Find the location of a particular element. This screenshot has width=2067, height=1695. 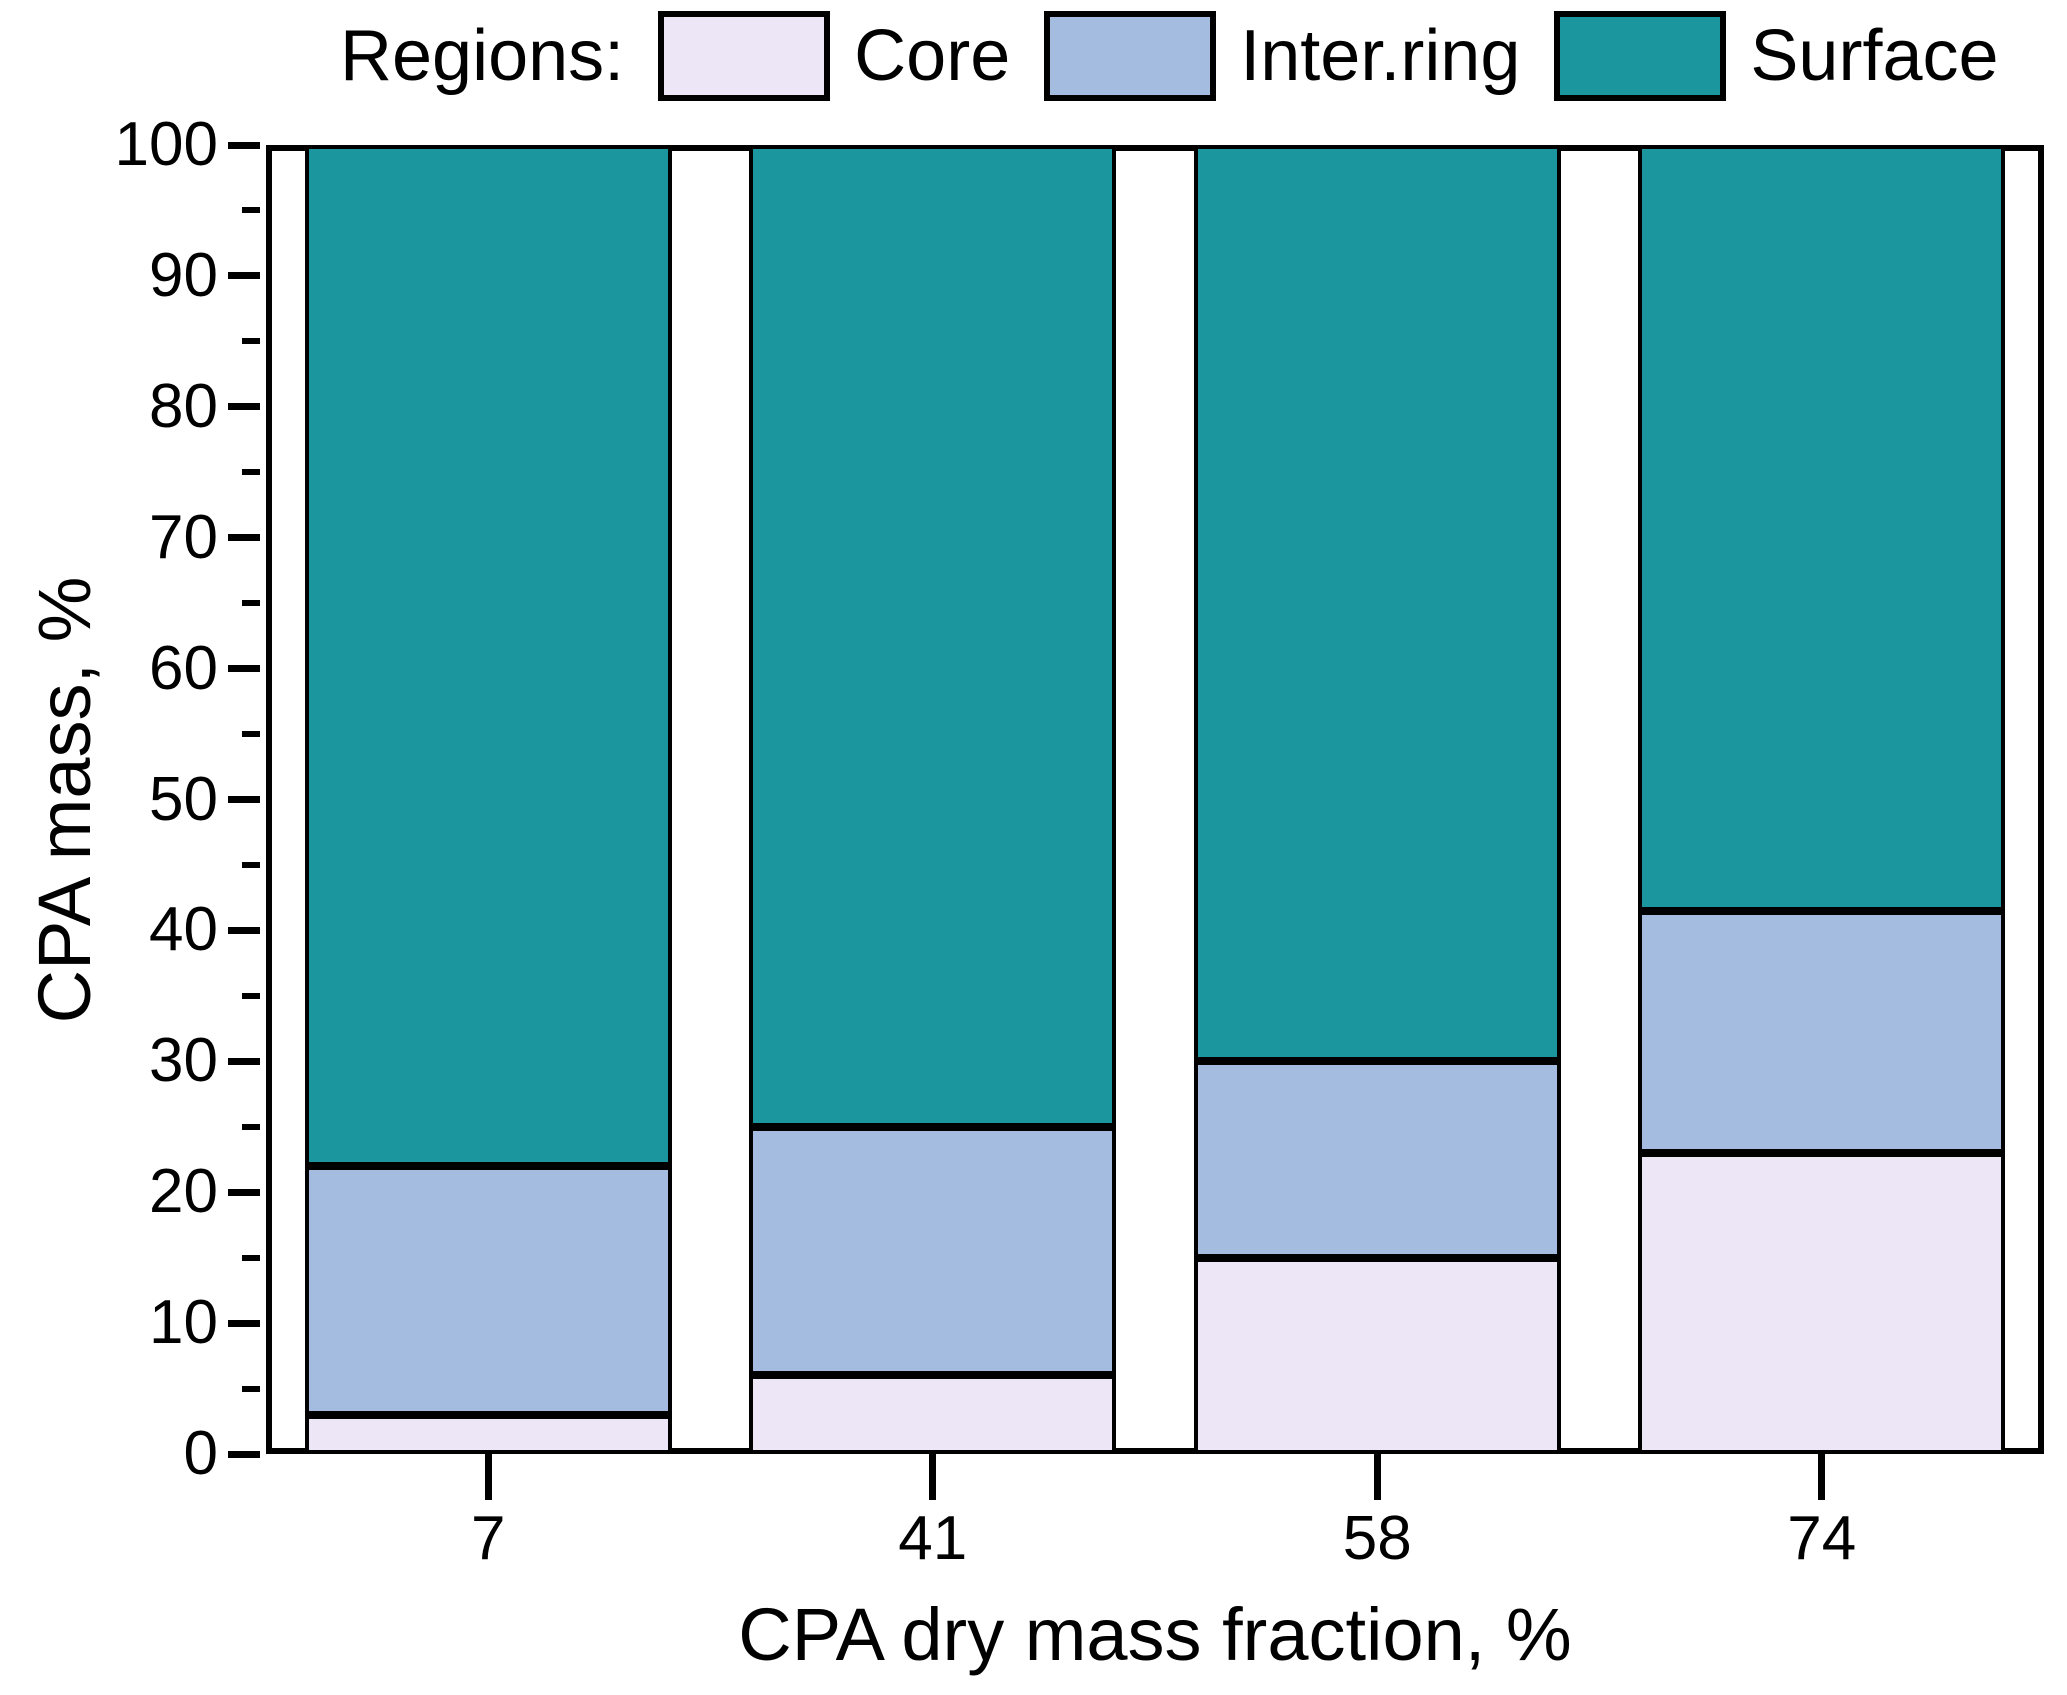

y-axis-tick-label: 50 is located at coordinates (183, 799).